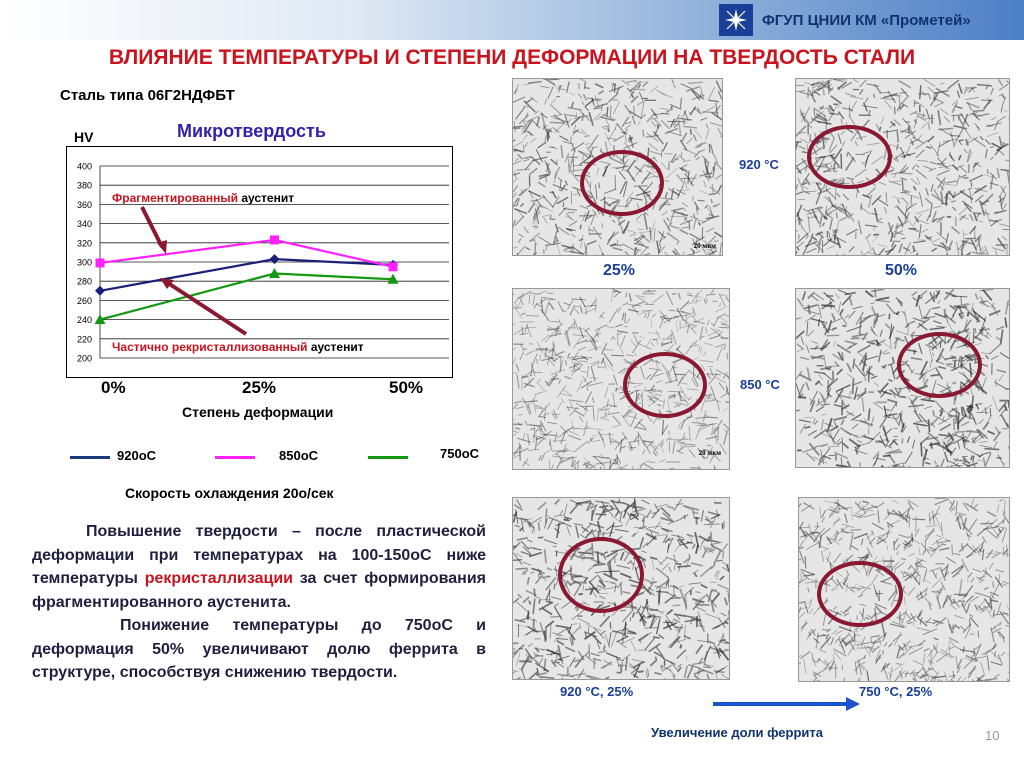 This screenshot has width=1024, height=768. What do you see at coordinates (251, 131) in the screenshot?
I see `chart-title: Микротвердость` at bounding box center [251, 131].